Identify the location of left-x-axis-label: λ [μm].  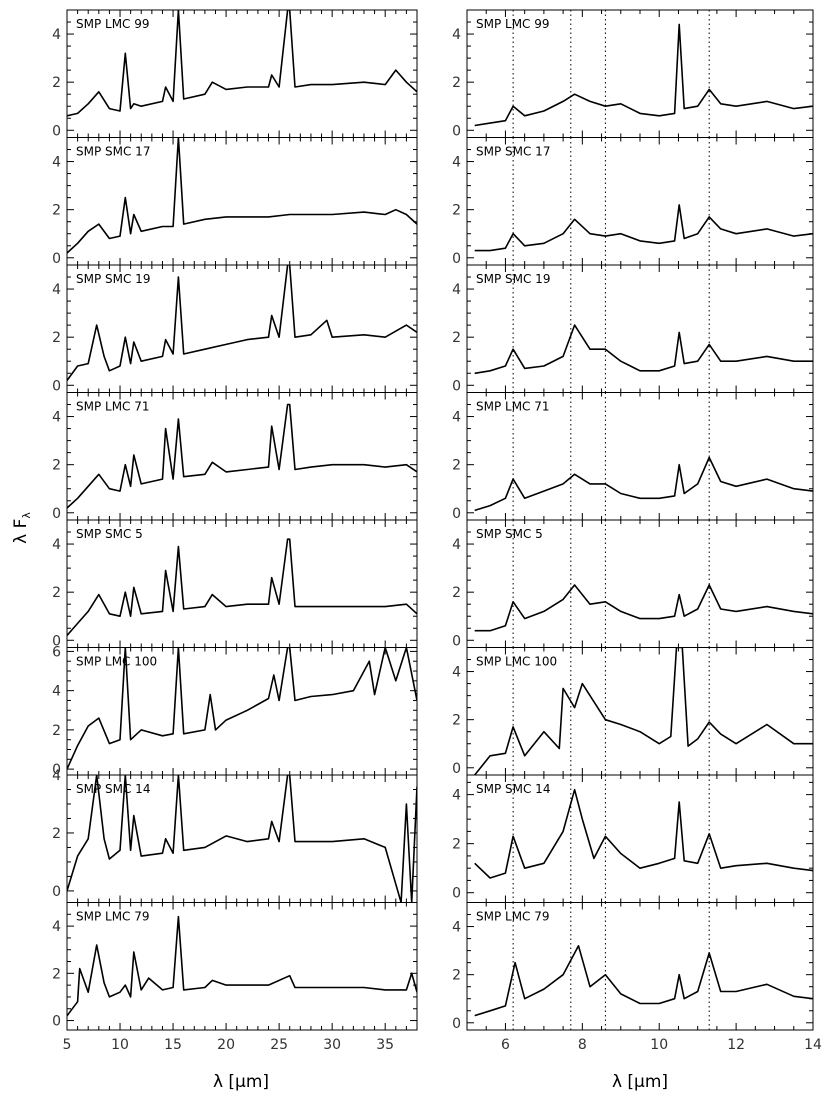
(241, 1082).